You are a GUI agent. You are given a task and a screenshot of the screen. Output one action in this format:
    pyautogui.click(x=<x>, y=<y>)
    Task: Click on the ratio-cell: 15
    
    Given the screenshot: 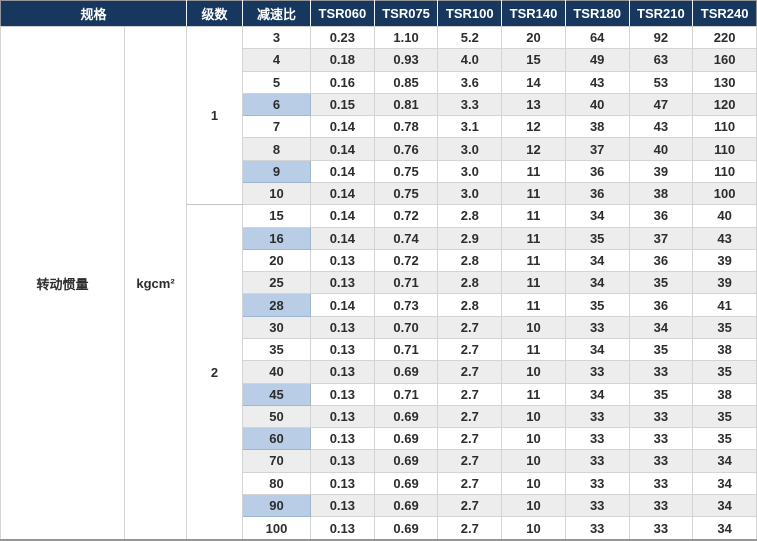 What is the action you would take?
    pyautogui.click(x=277, y=216)
    